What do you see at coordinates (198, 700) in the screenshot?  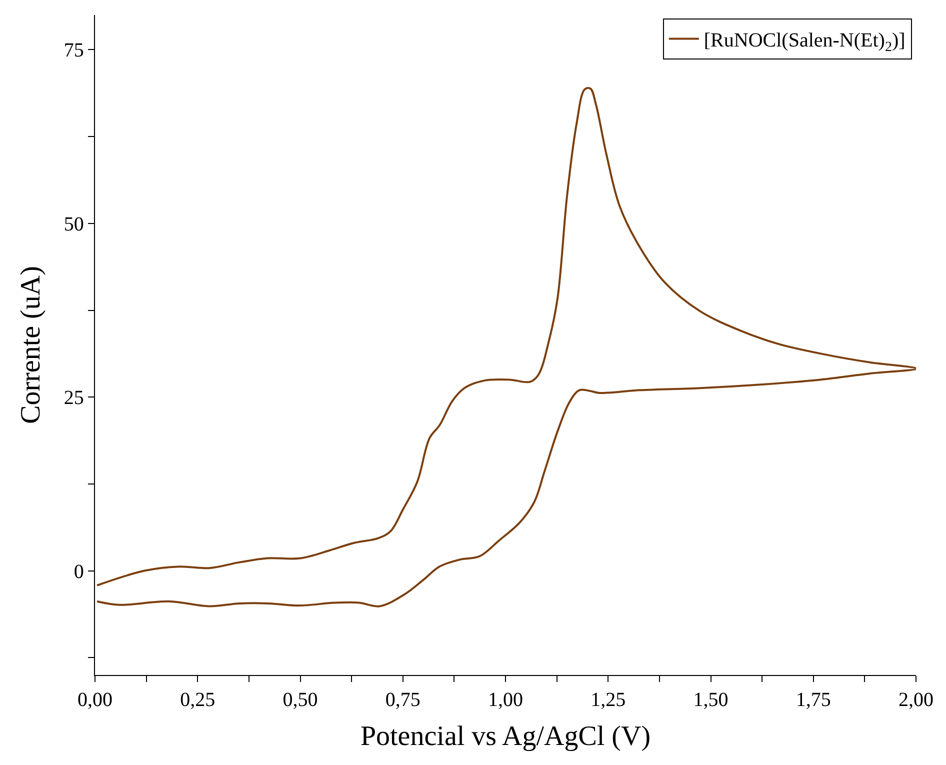 I see `x-tick-label: 0,25` at bounding box center [198, 700].